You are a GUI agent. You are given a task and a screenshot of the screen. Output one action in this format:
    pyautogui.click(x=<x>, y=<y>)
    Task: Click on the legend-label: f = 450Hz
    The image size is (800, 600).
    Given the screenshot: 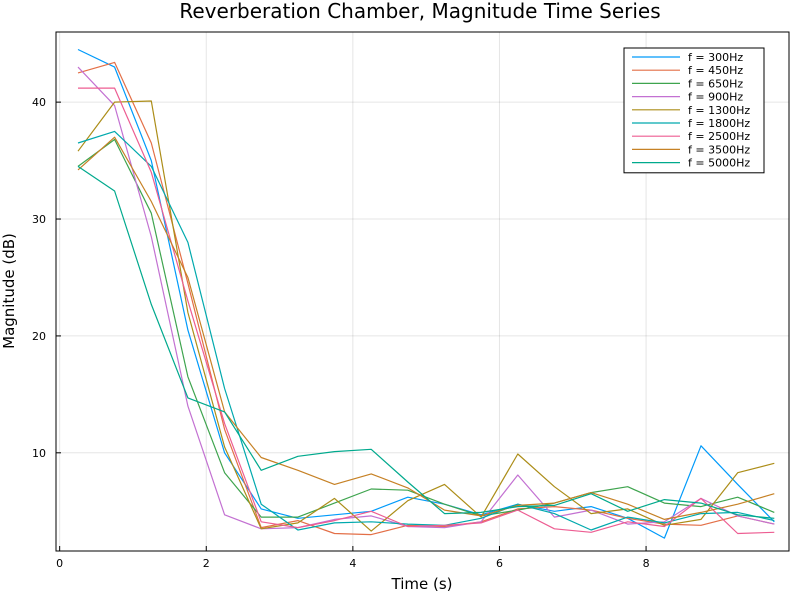 What is the action you would take?
    pyautogui.click(x=715, y=70)
    